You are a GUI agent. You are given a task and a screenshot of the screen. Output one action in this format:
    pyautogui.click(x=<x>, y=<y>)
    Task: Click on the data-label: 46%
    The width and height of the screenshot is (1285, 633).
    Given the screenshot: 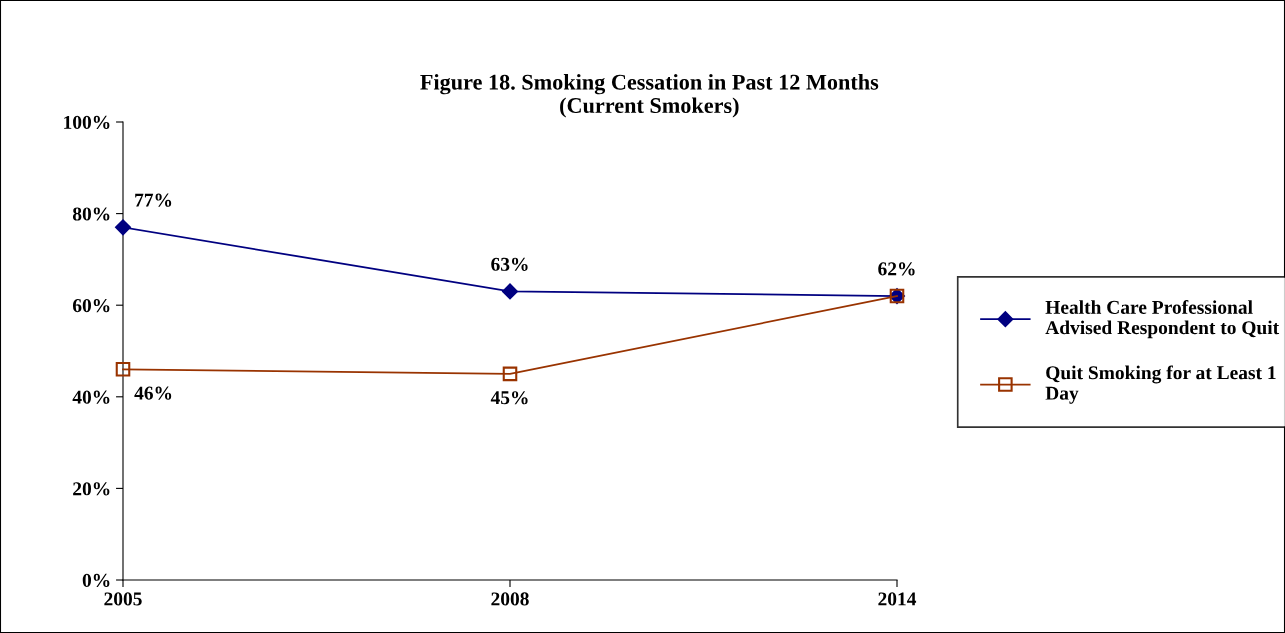 What is the action you would take?
    pyautogui.click(x=153, y=393)
    